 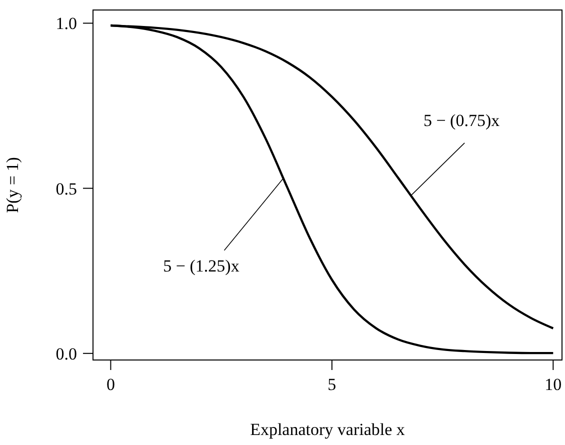 What do you see at coordinates (66, 24) in the screenshot?
I see `y-tick-label: 1.0` at bounding box center [66, 24].